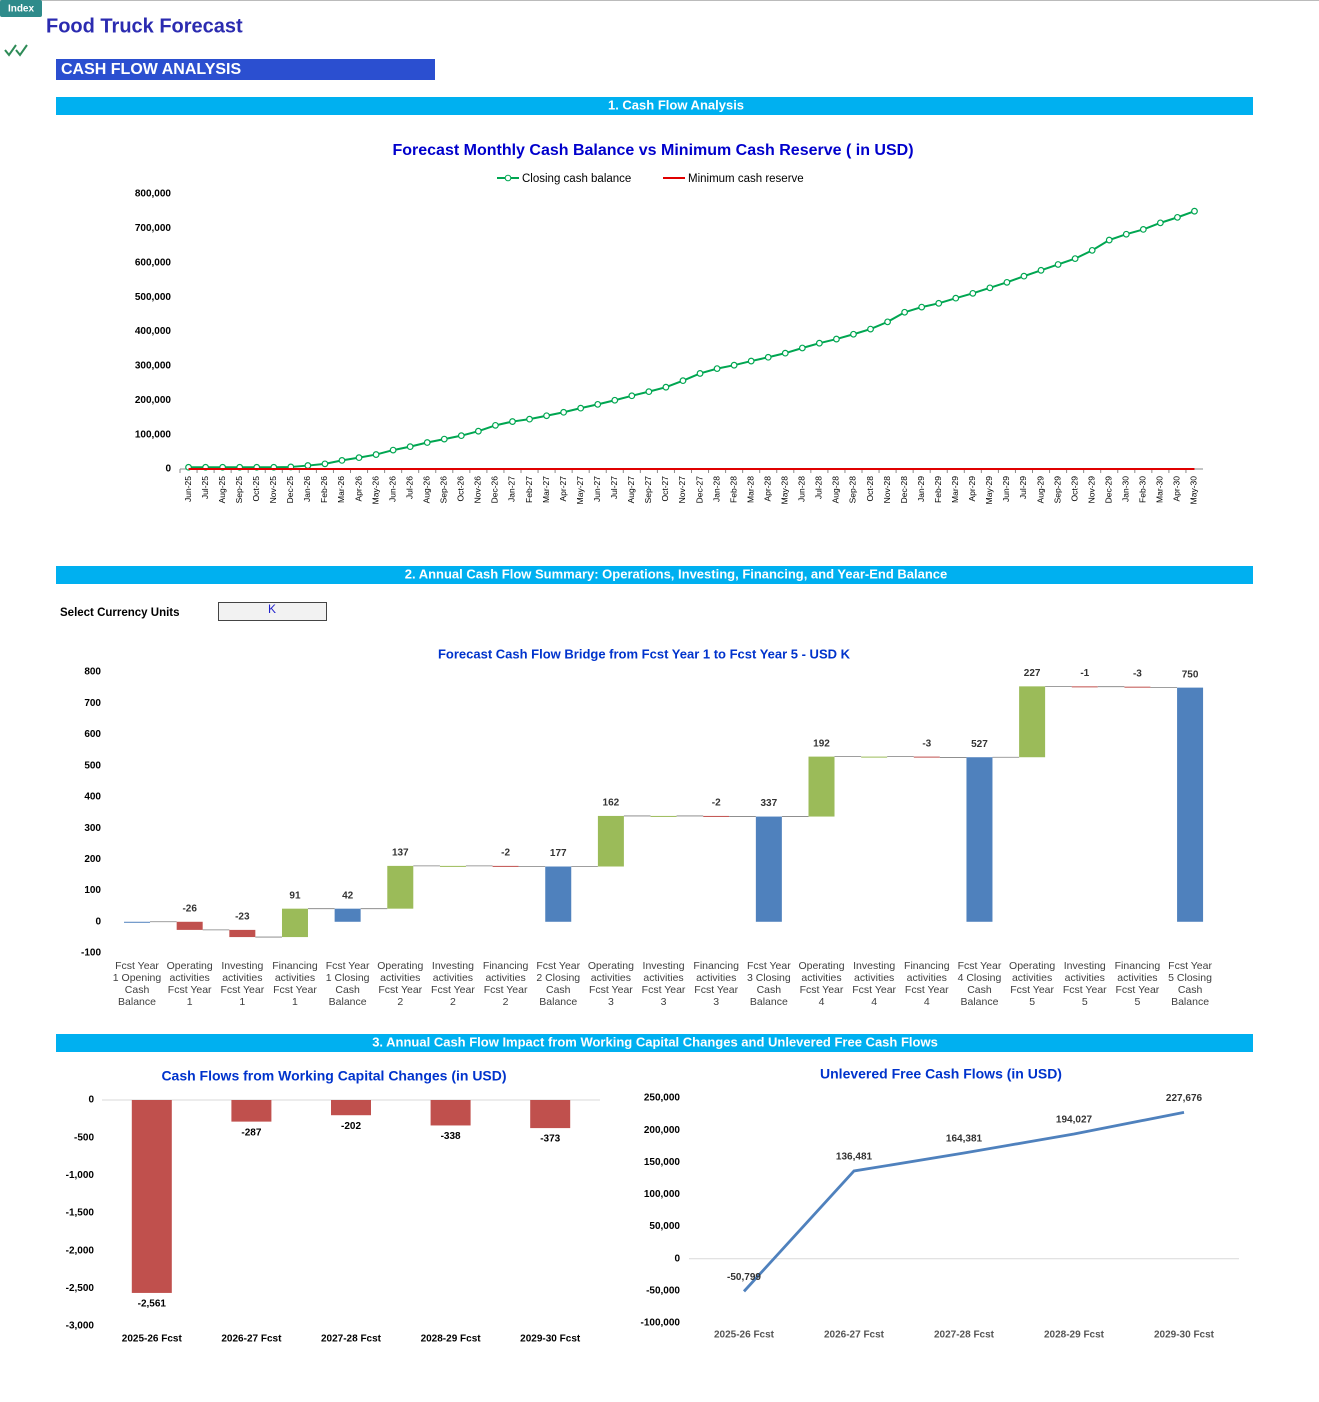 The height and width of the screenshot is (1402, 1319). What do you see at coordinates (451, 1339) in the screenshot?
I see `x-tick-label: 2028-29 Fcst` at bounding box center [451, 1339].